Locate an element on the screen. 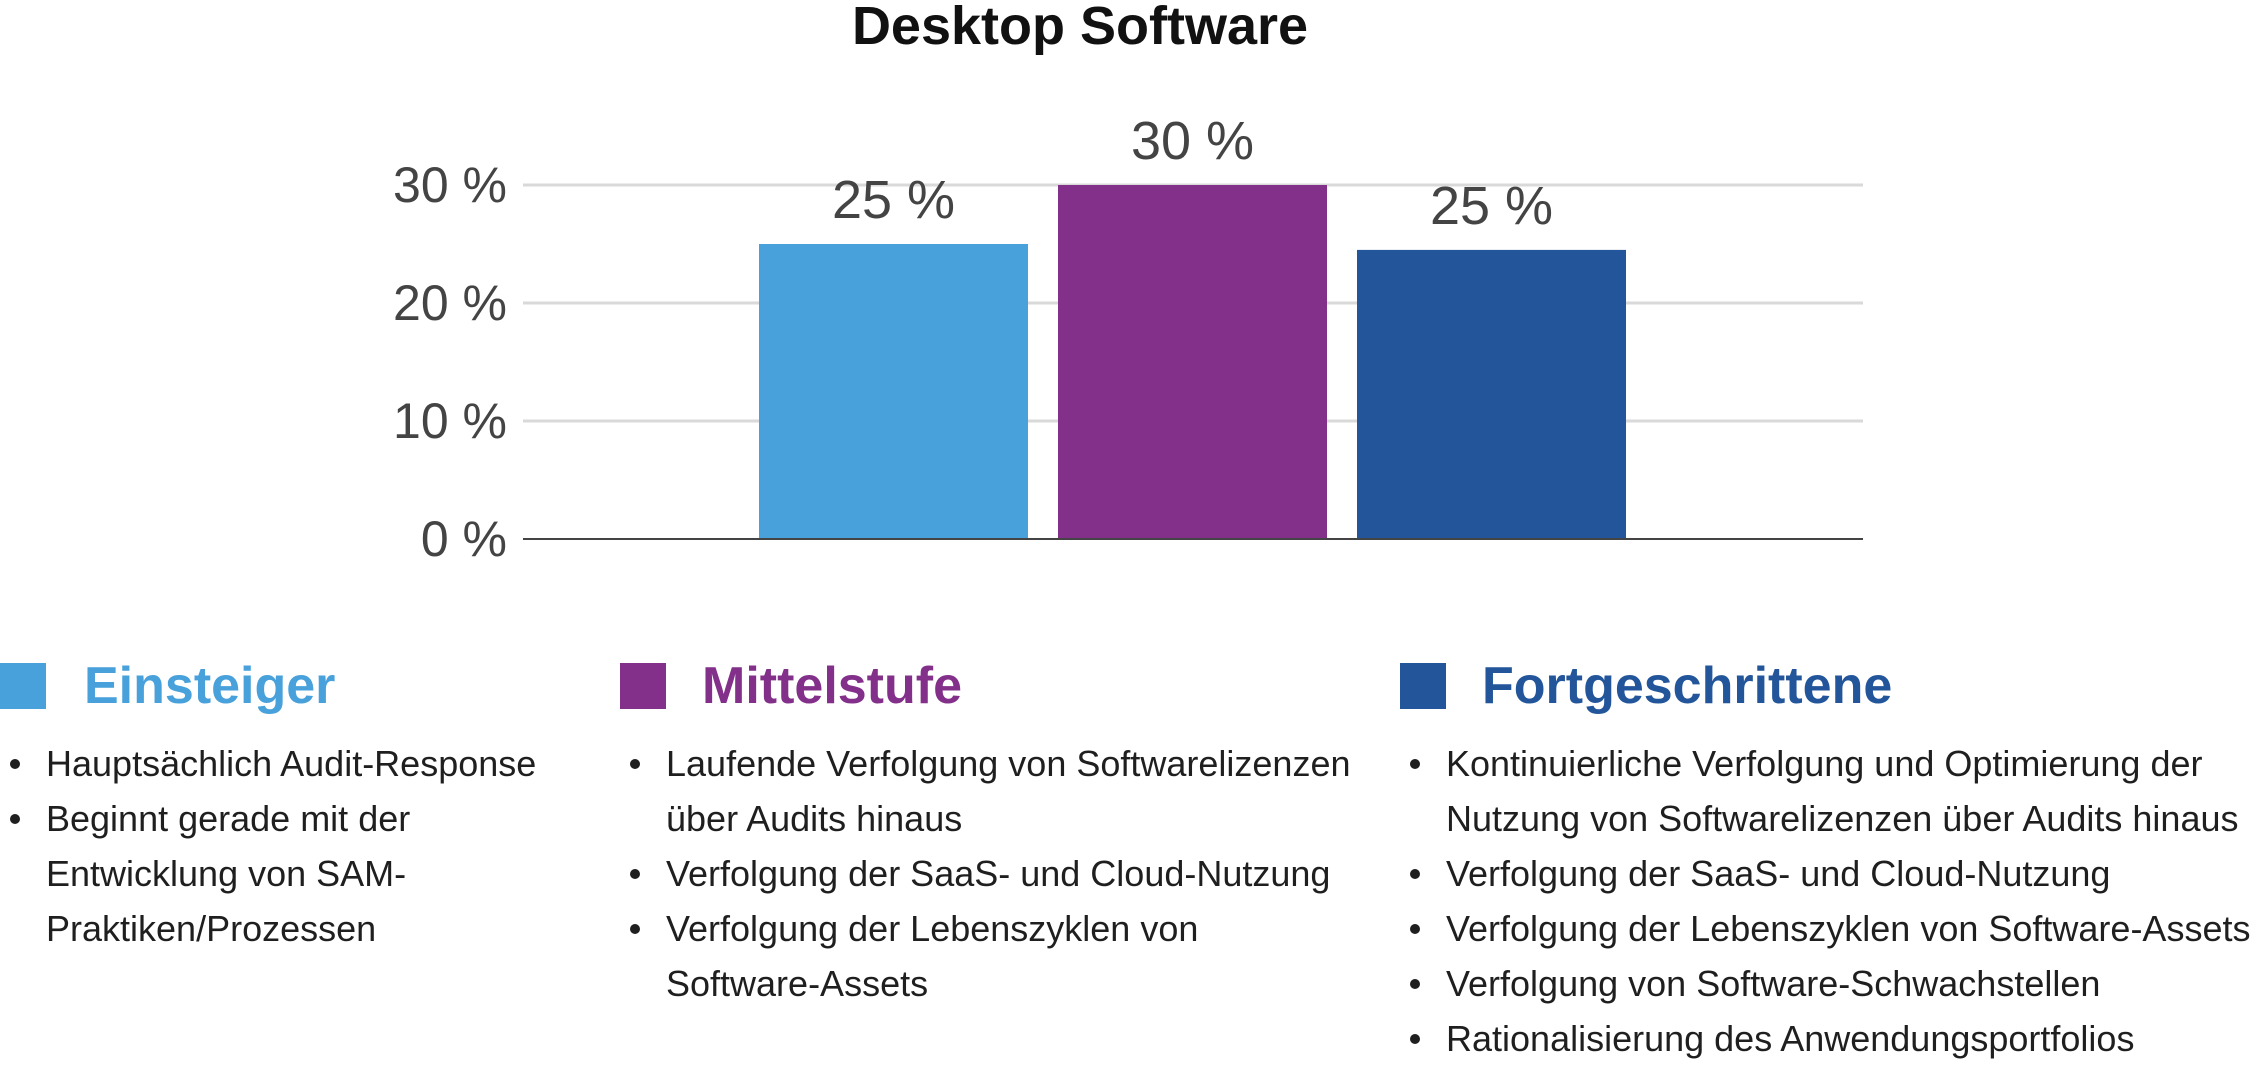 The height and width of the screenshot is (1067, 2268). legend-title-fortgeschrittene: Fortgeschrittene is located at coordinates (1687, 686).